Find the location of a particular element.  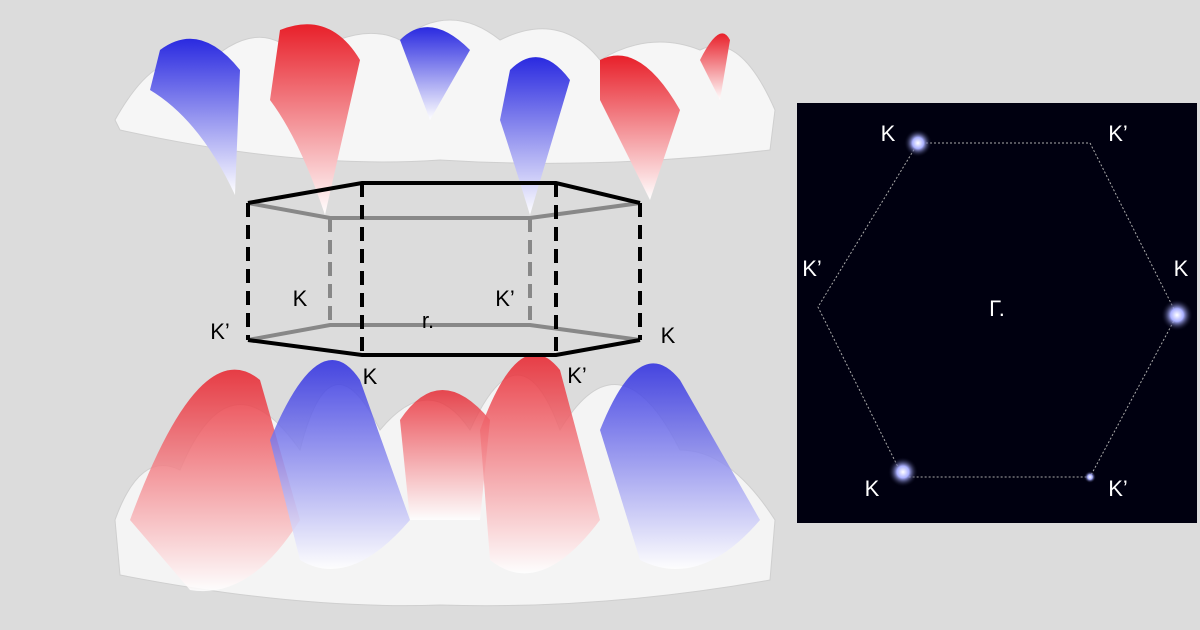

prism is located at coordinates (444, 269).